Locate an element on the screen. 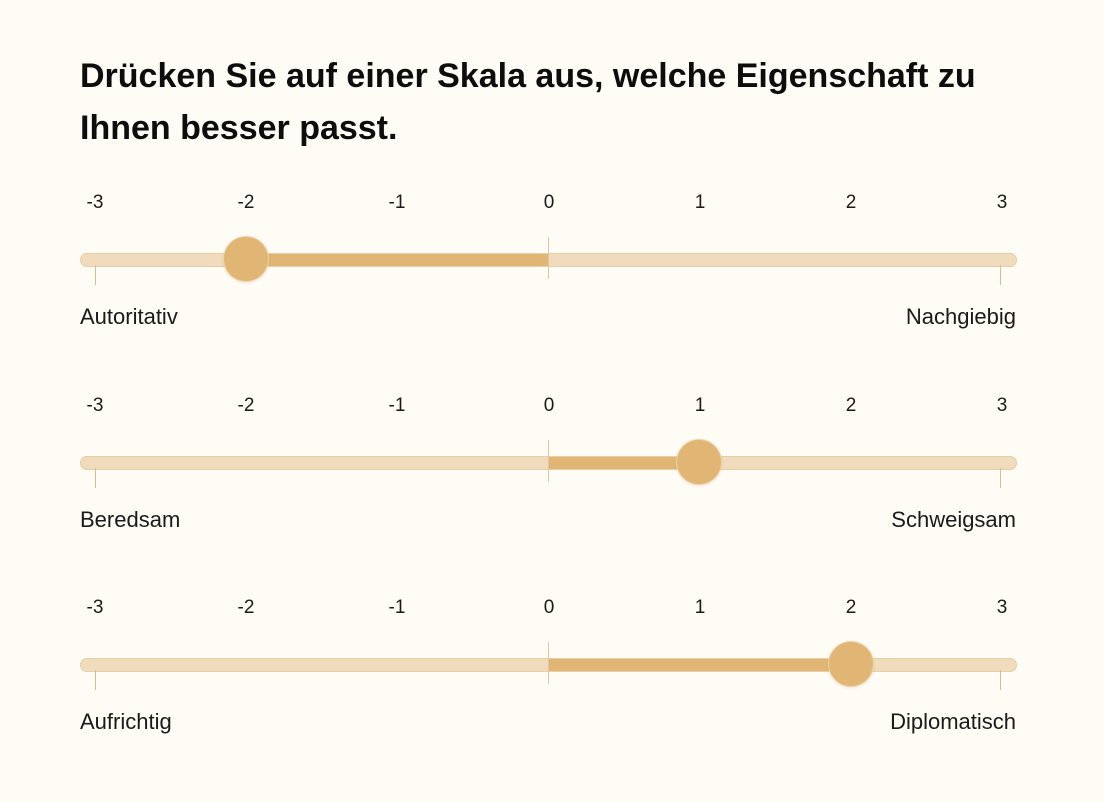 This screenshot has width=1104, height=802. right-trait-label: Nachgiebig is located at coordinates (960, 316).